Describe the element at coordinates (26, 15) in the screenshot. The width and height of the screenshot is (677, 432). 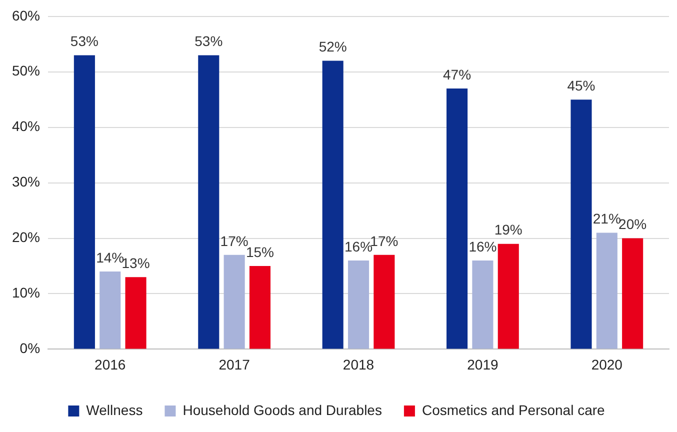
I see `y-tick-label: 60%` at that location.